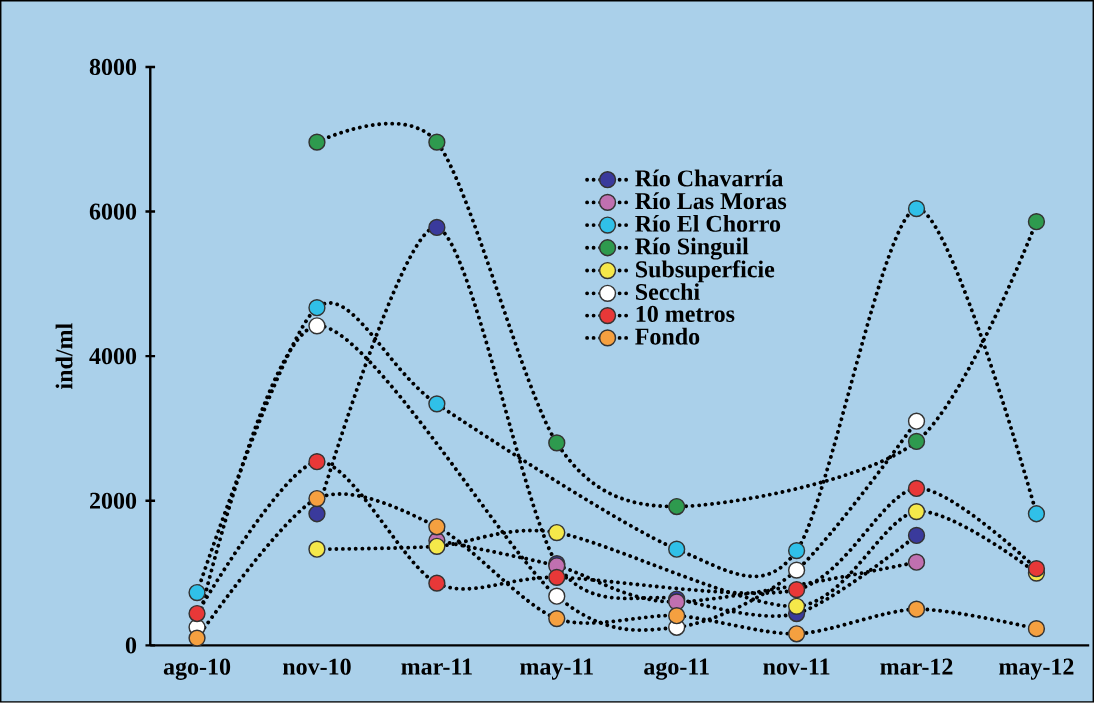 The width and height of the screenshot is (1094, 703). I want to click on y-tick-label: 4000, so click(113, 356).